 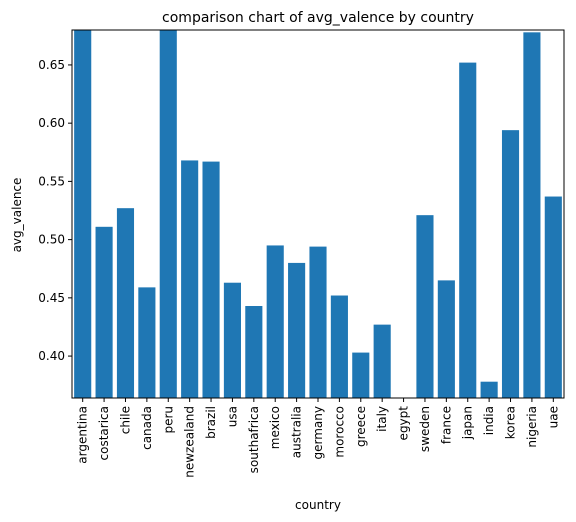 I want to click on bar-uae, so click(x=553, y=297).